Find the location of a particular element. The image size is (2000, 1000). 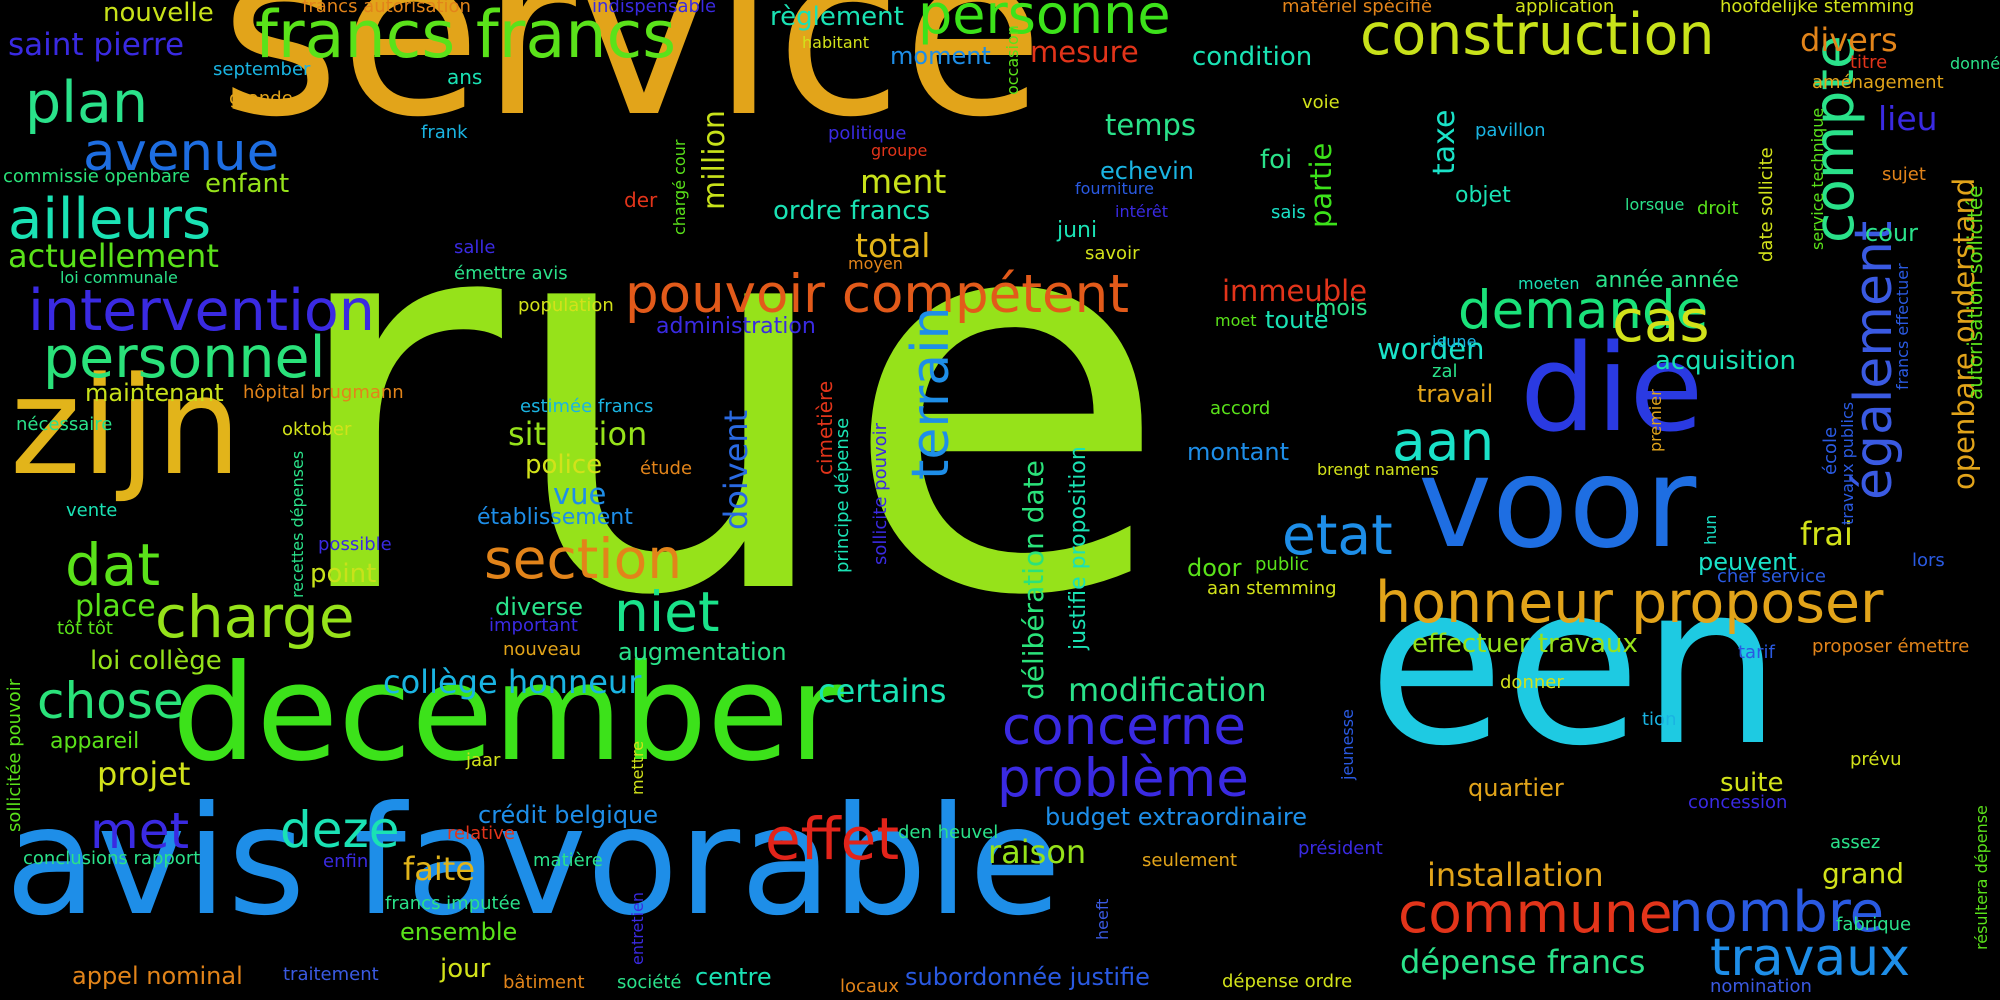

word-aan-stemming: aan stemming is located at coordinates (1272, 588).